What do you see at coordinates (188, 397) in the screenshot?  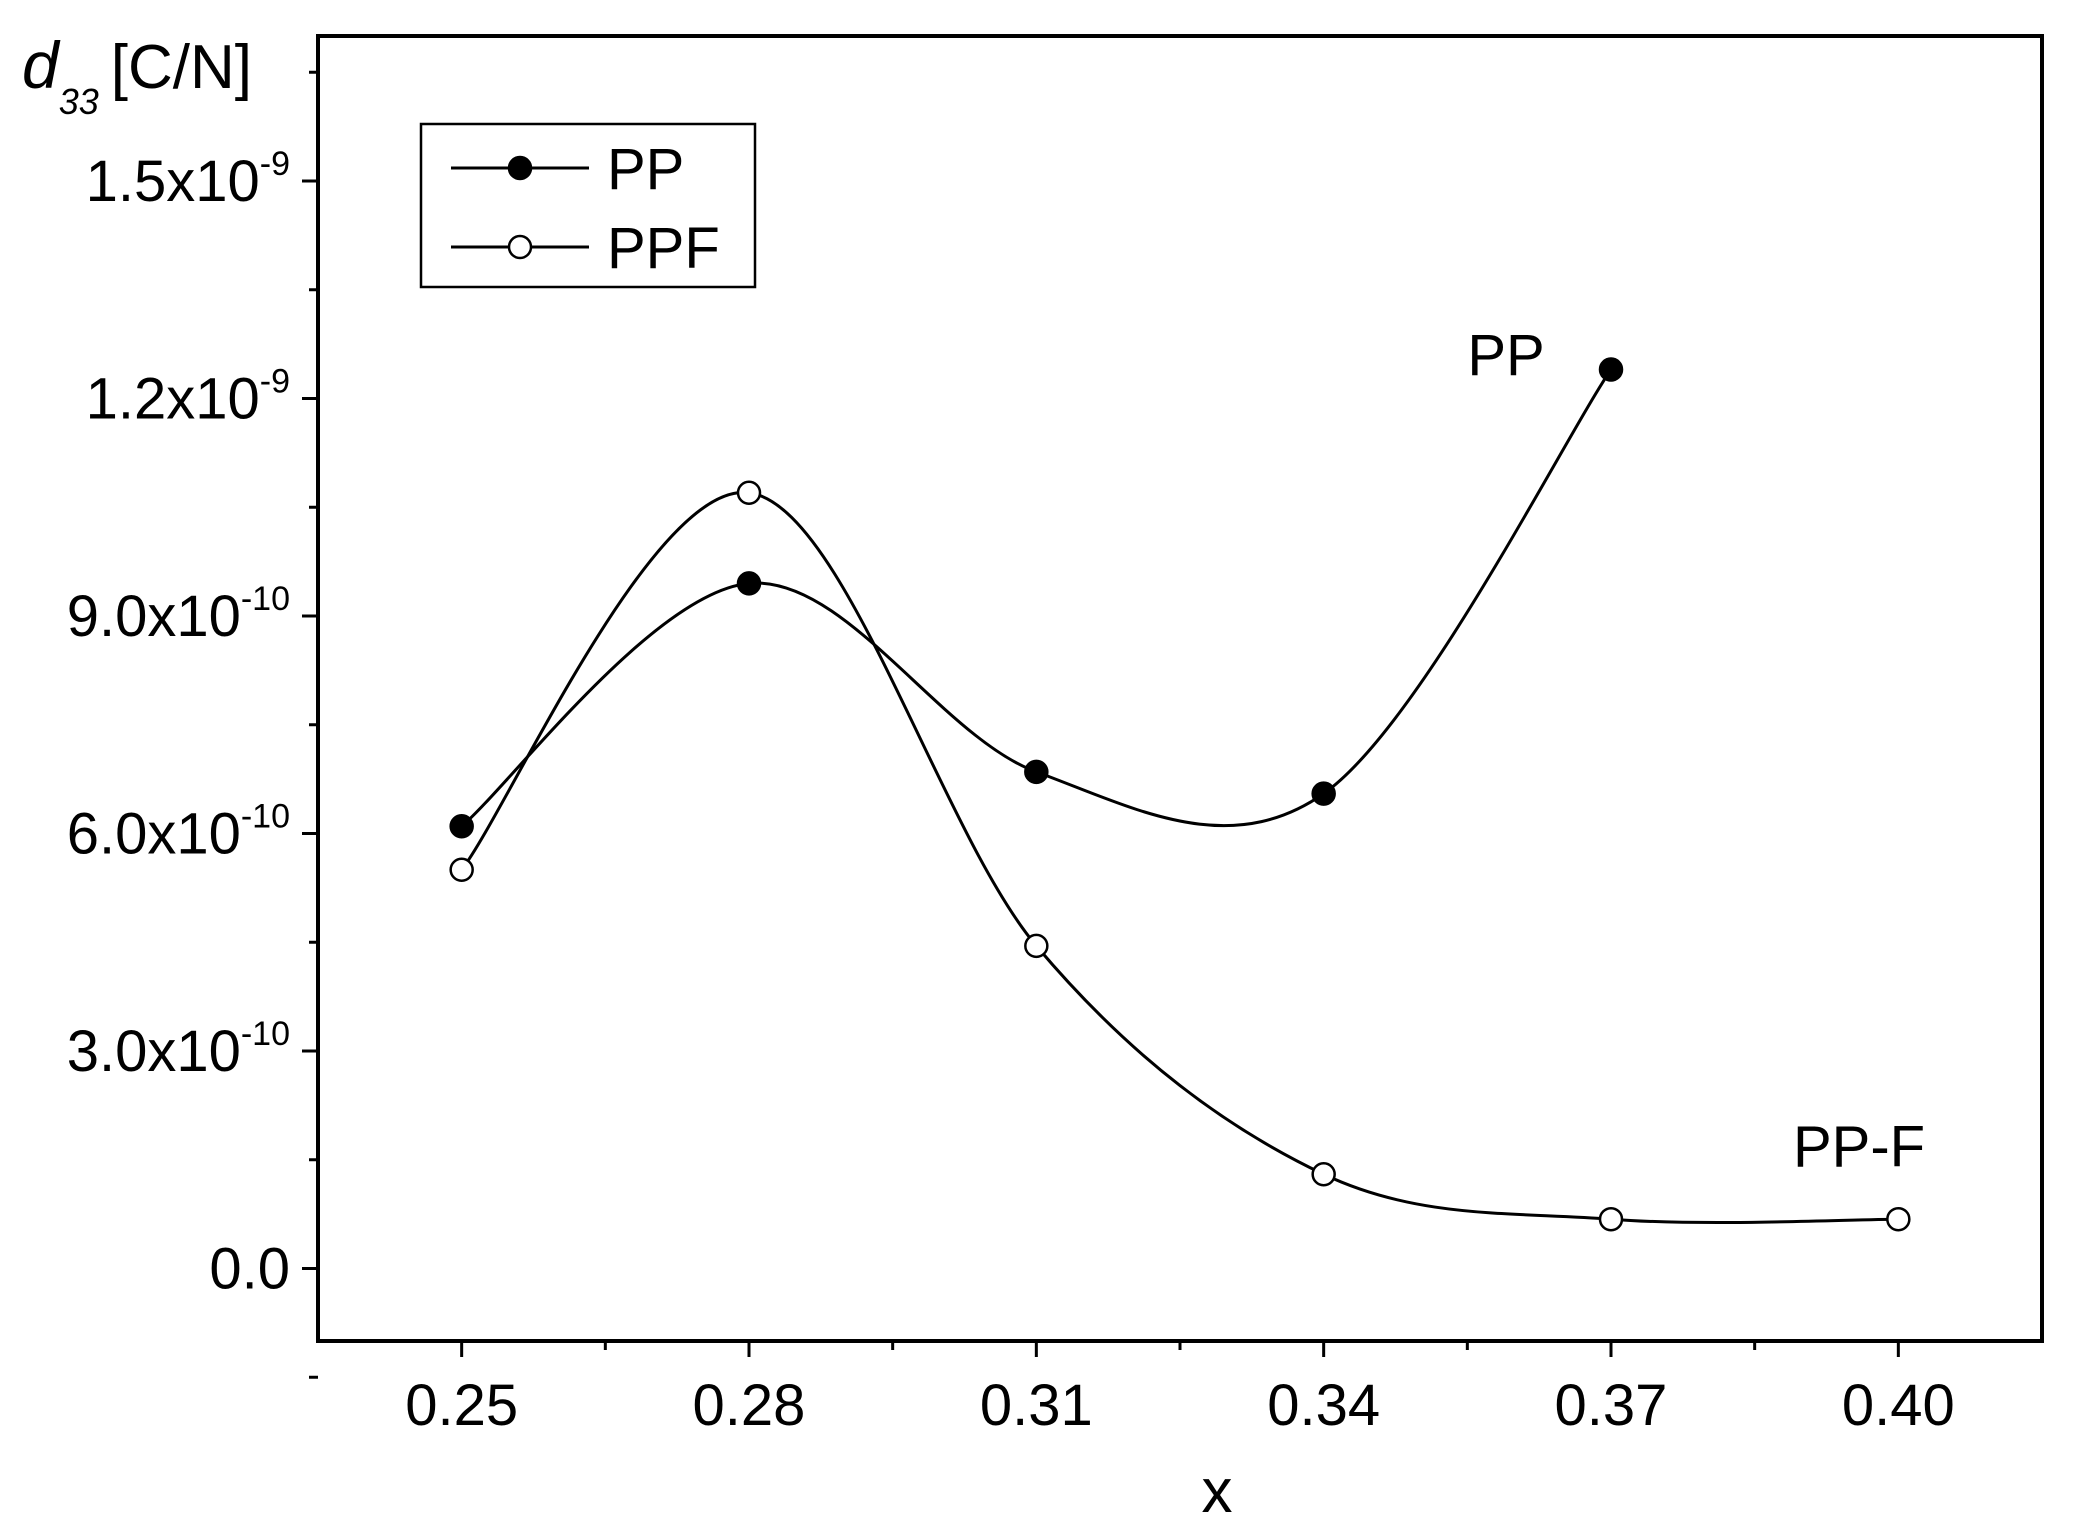 I see `y-tick-label: 1.2x10⁻⁹` at bounding box center [188, 397].